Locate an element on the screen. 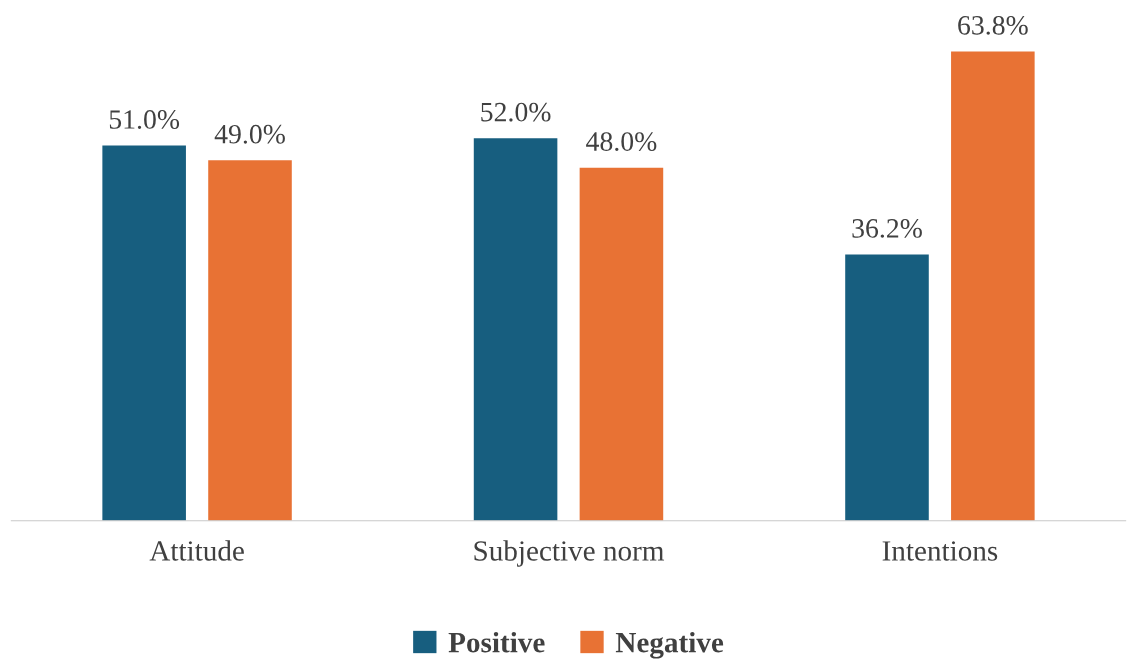  data-label: 49.0% is located at coordinates (249, 134).